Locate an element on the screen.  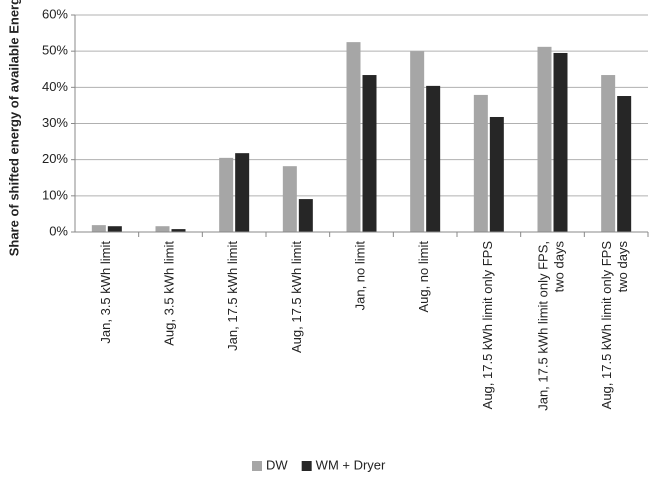
x-tick-label: Jan, 3.5 kWh limit is located at coordinates (105, 292).